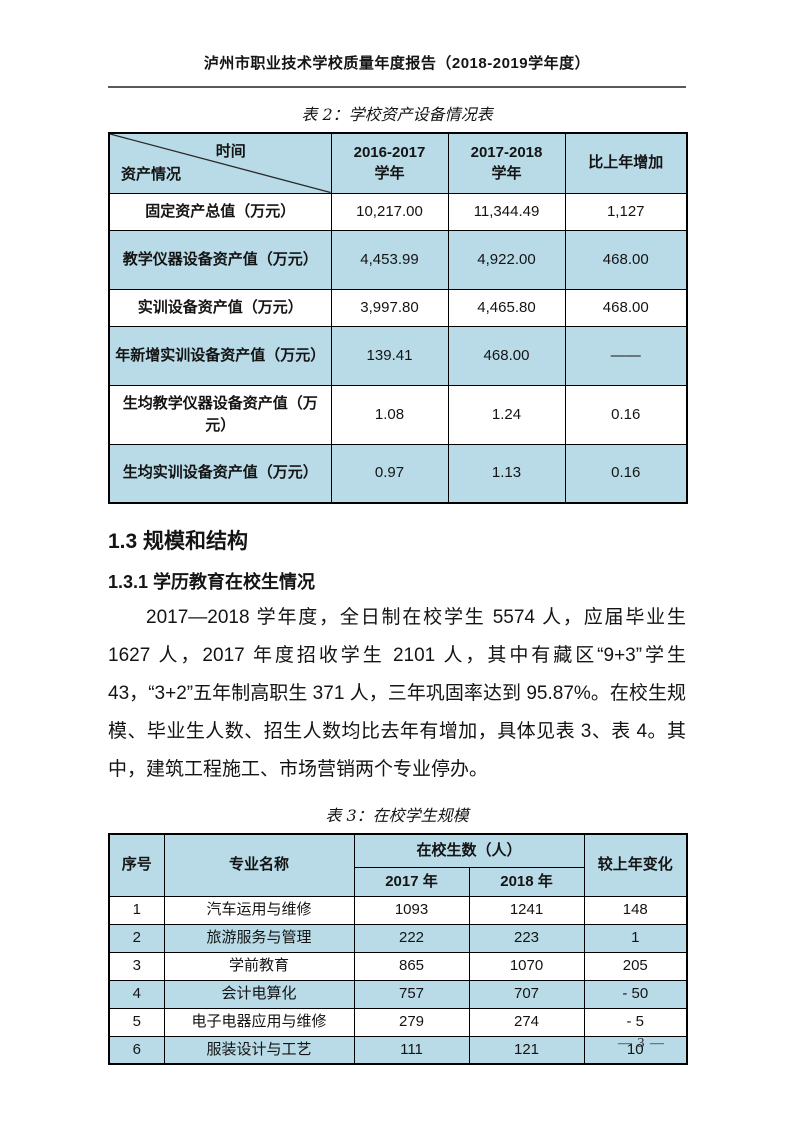 Image resolution: width=793 pixels, height=1122 pixels. What do you see at coordinates (411, 881) in the screenshot?
I see `column-header-2017: 2017 年` at bounding box center [411, 881].